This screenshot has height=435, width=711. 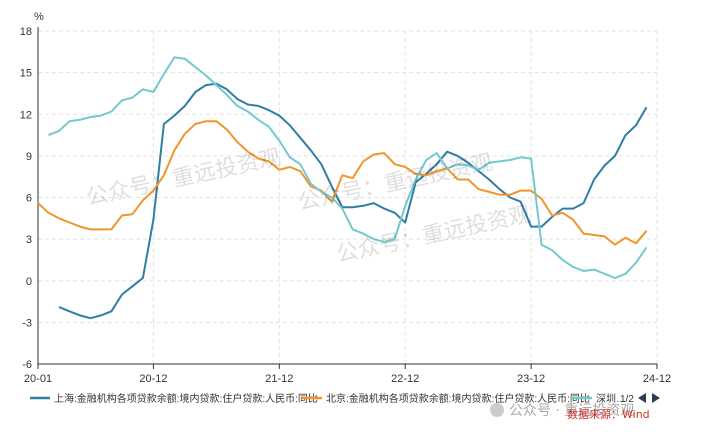 I want to click on legend-prev-arrow-icon, so click(x=642, y=398).